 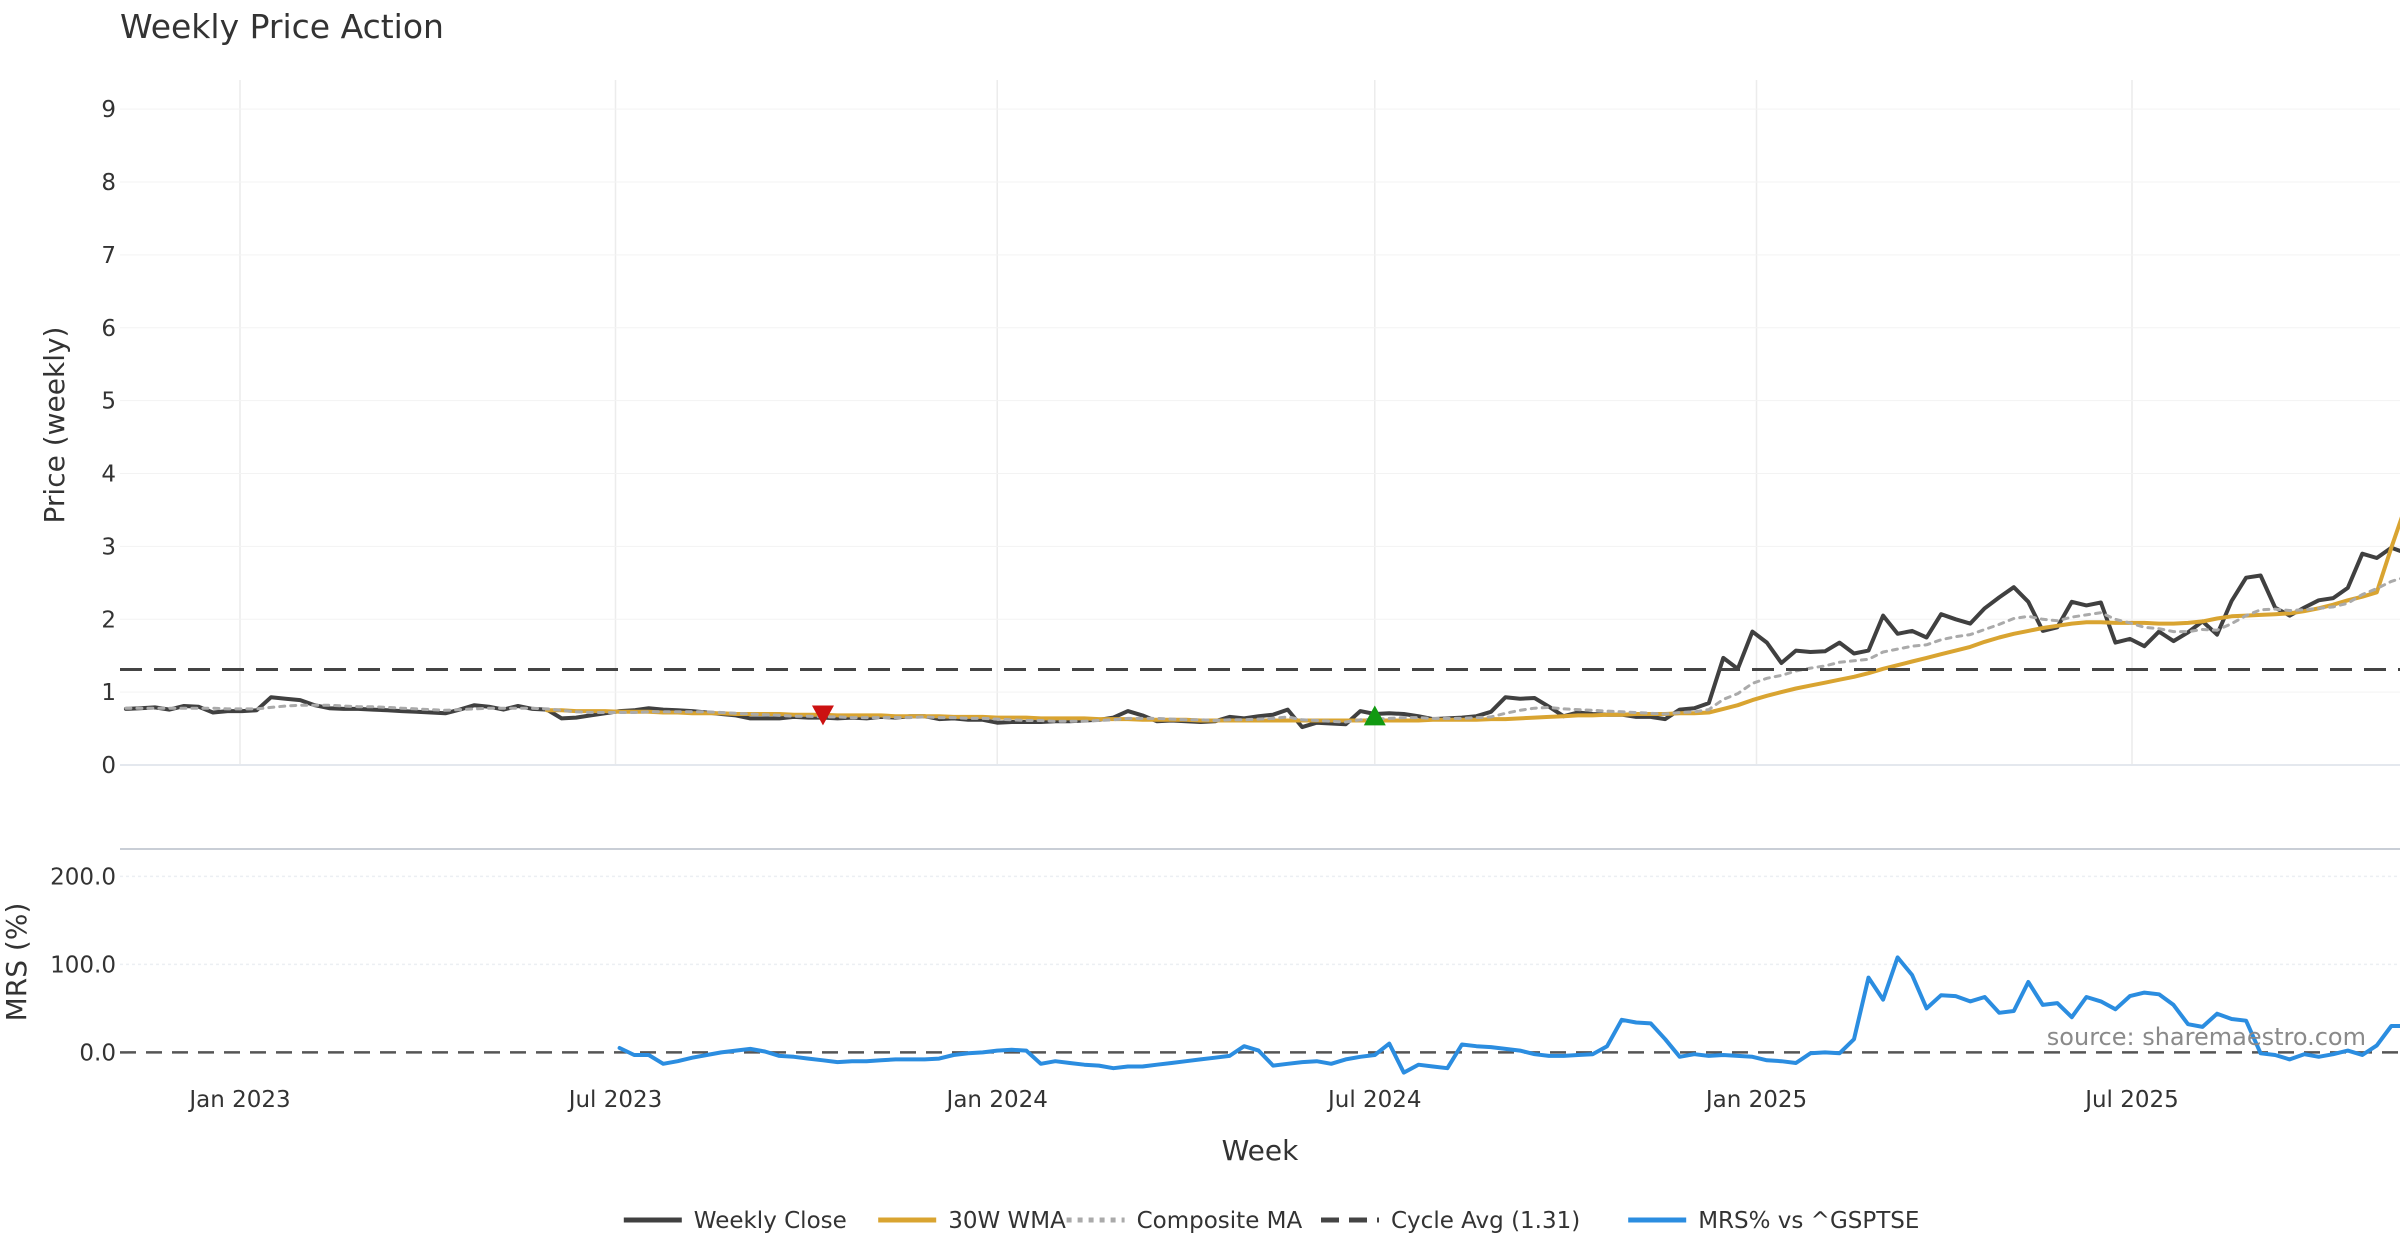 I want to click on price-axis-title: Price (weekly), so click(x=54, y=425).